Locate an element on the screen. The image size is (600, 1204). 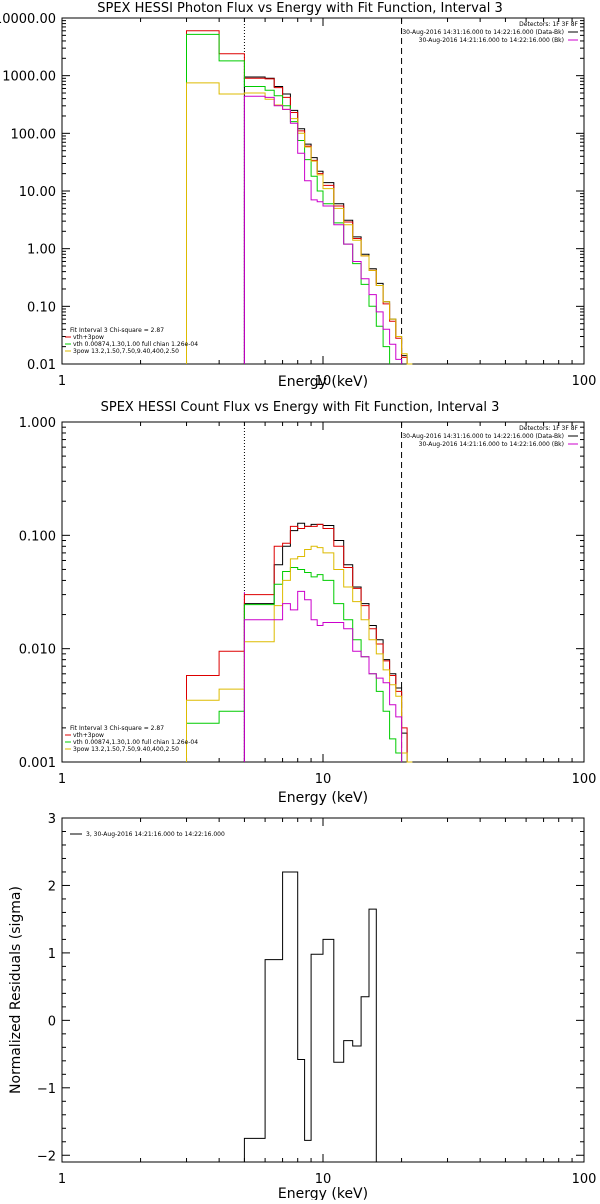
y-tick-label: −2 is located at coordinates (46, 1156).